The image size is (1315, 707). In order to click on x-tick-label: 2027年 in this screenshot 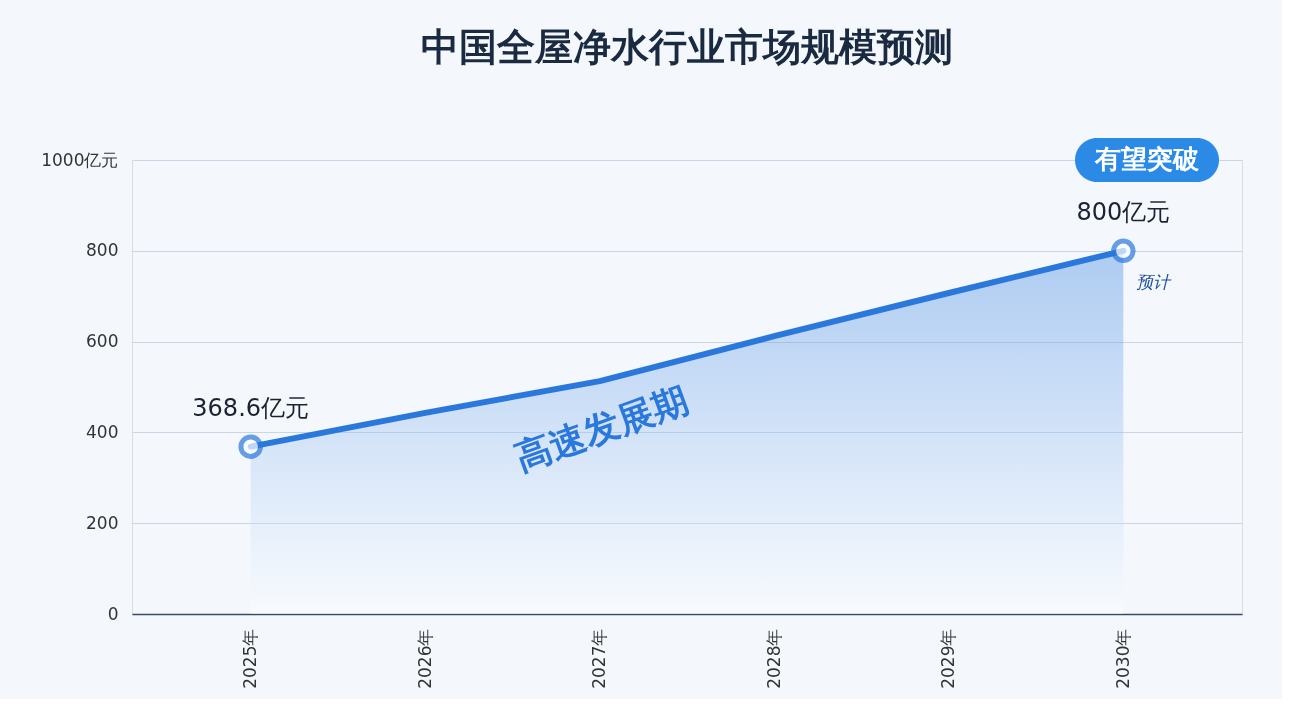, I will do `click(599, 658)`.